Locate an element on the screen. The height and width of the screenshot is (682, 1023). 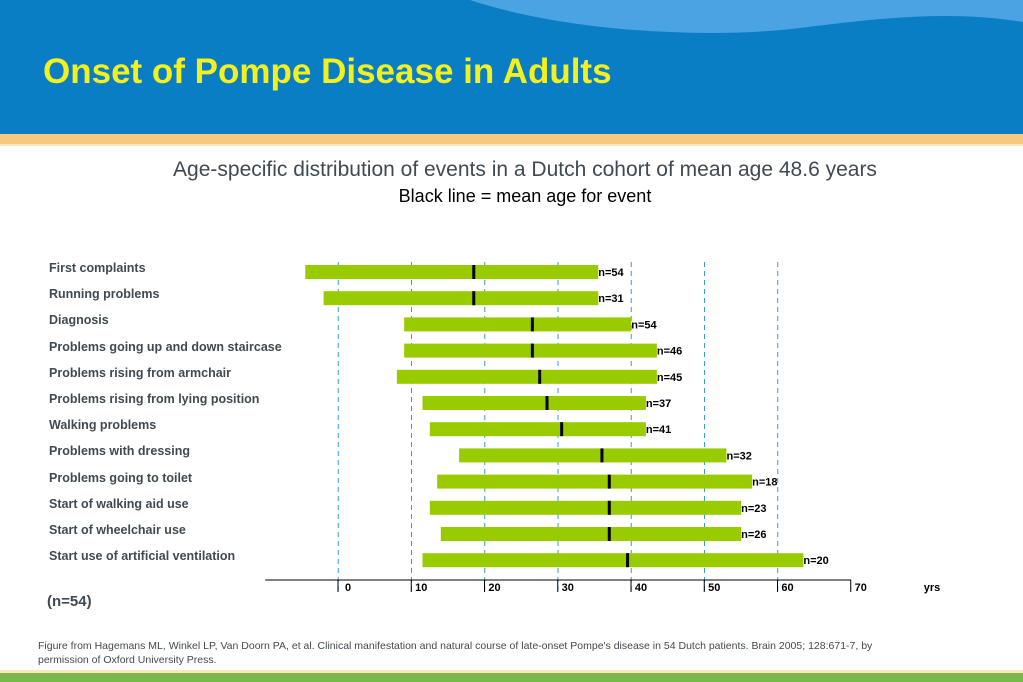
header-stripe is located at coordinates (511, 139).